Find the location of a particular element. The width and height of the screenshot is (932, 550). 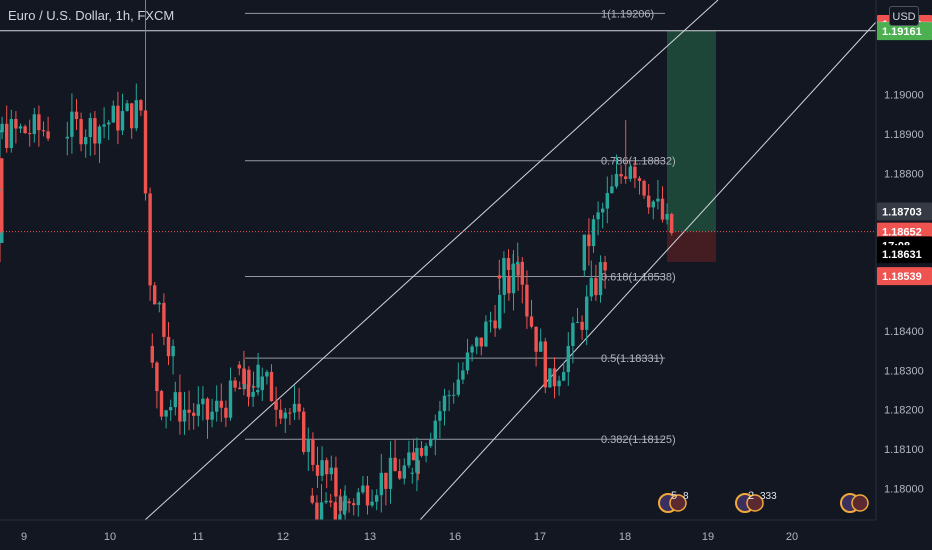

x-tick-label: 16 is located at coordinates (455, 537).